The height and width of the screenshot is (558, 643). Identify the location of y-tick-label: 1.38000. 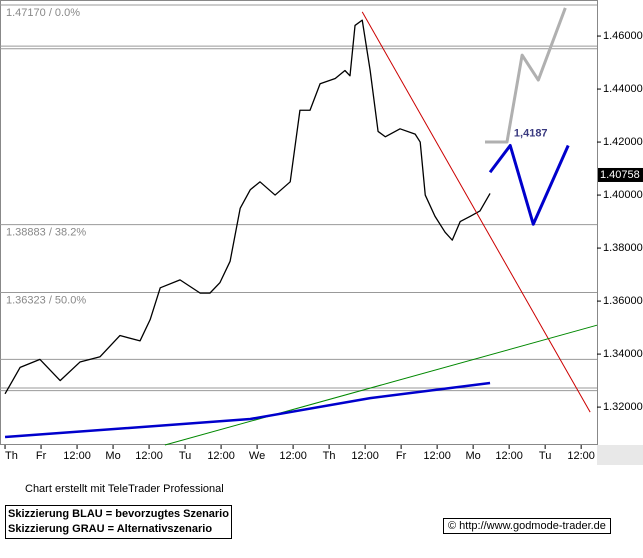
(623, 248).